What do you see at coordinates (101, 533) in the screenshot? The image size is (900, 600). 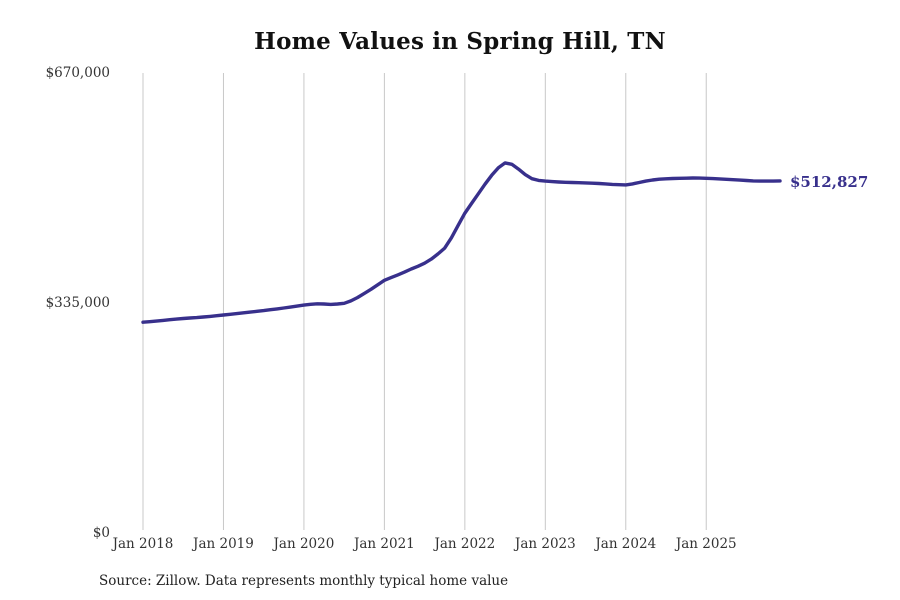 I see `y-axis-tick-label: $0` at bounding box center [101, 533].